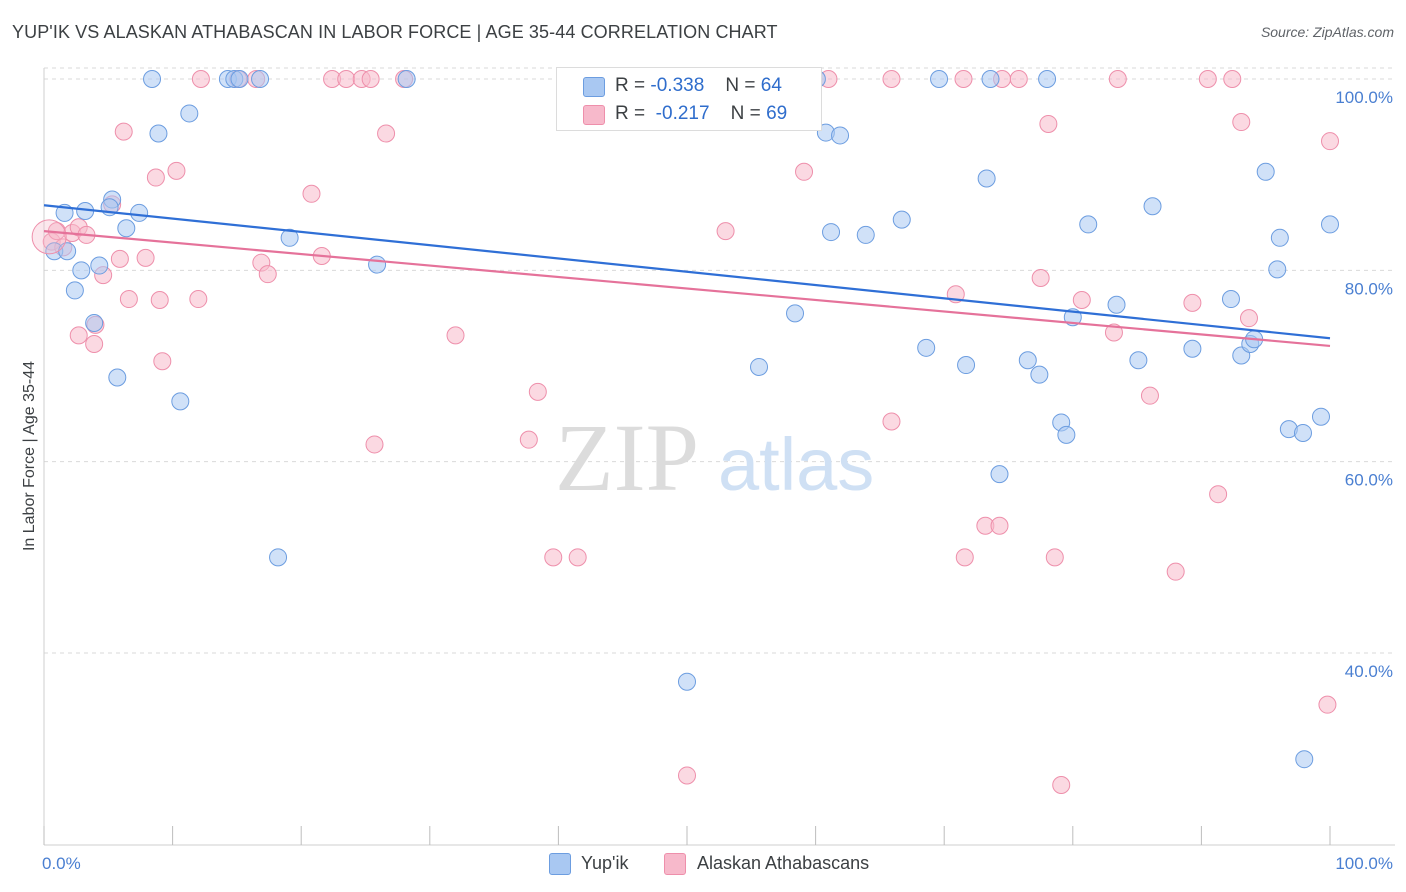  Describe the element at coordinates (796, 464) in the screenshot. I see `watermark-atlas: atlas` at that location.